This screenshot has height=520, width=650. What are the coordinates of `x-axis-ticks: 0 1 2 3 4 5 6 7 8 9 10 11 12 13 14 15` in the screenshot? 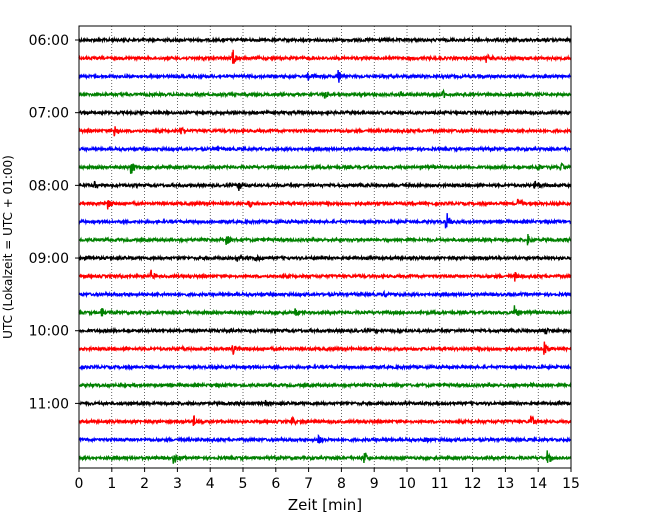 It's located at (327, 480).